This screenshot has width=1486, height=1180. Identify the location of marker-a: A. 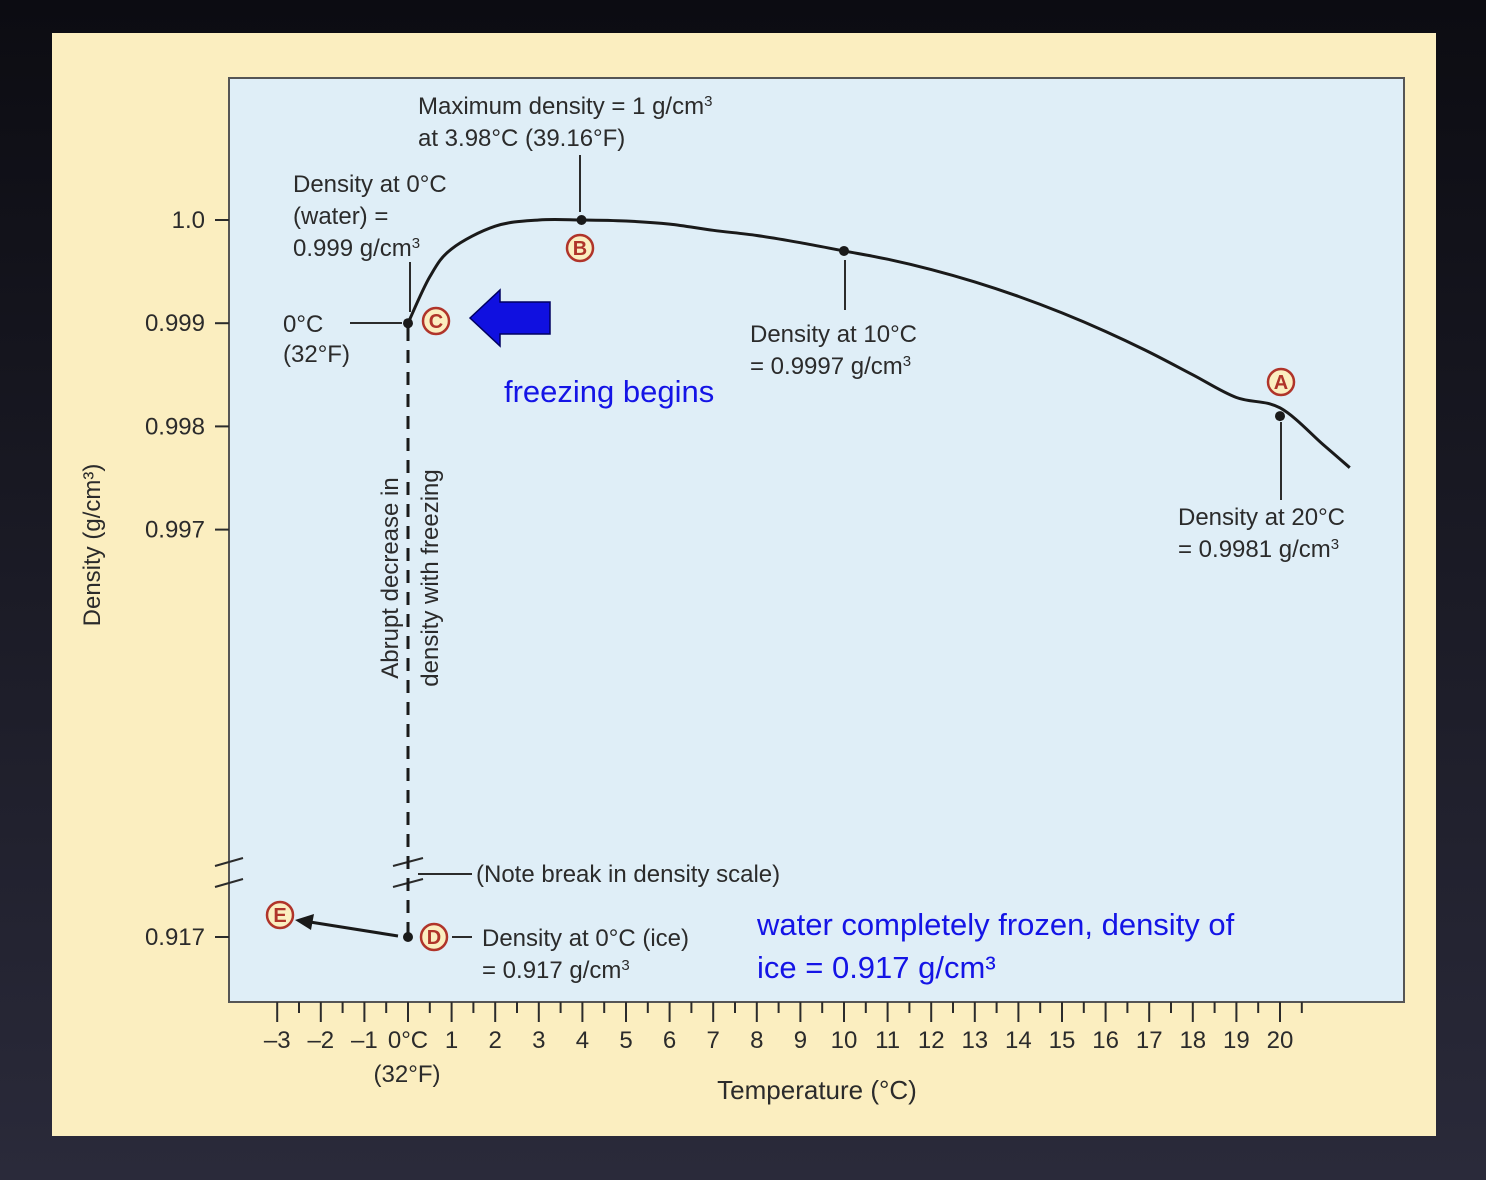
(1281, 382).